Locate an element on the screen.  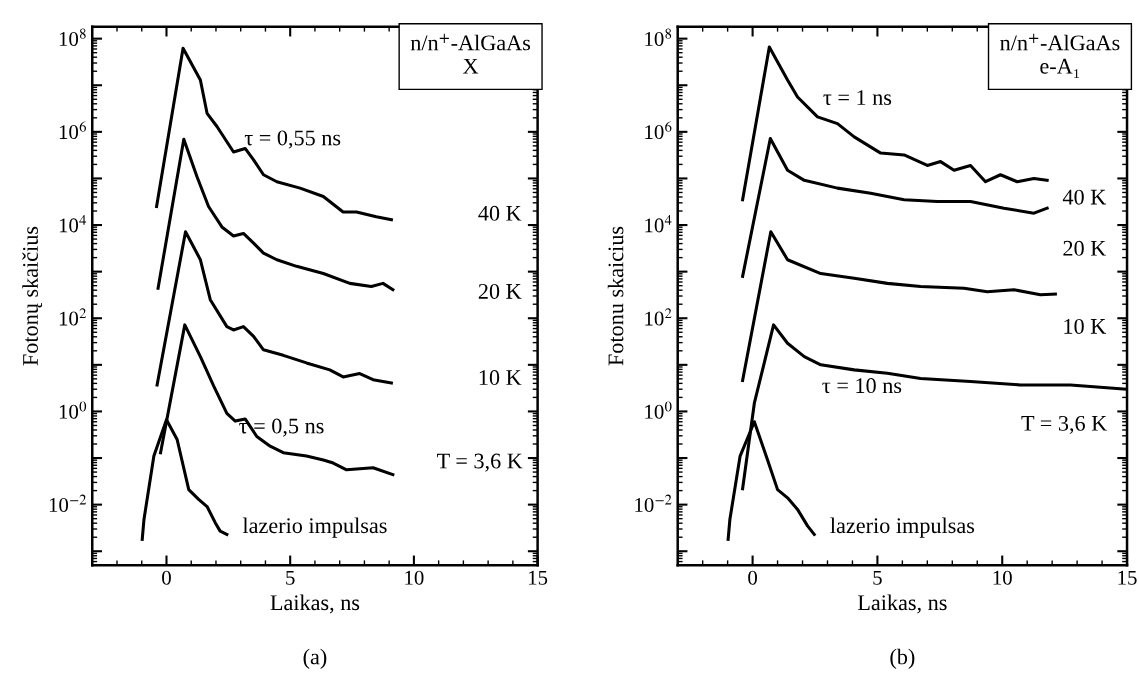
annotation: τ = 0,55 ns is located at coordinates (292, 139).